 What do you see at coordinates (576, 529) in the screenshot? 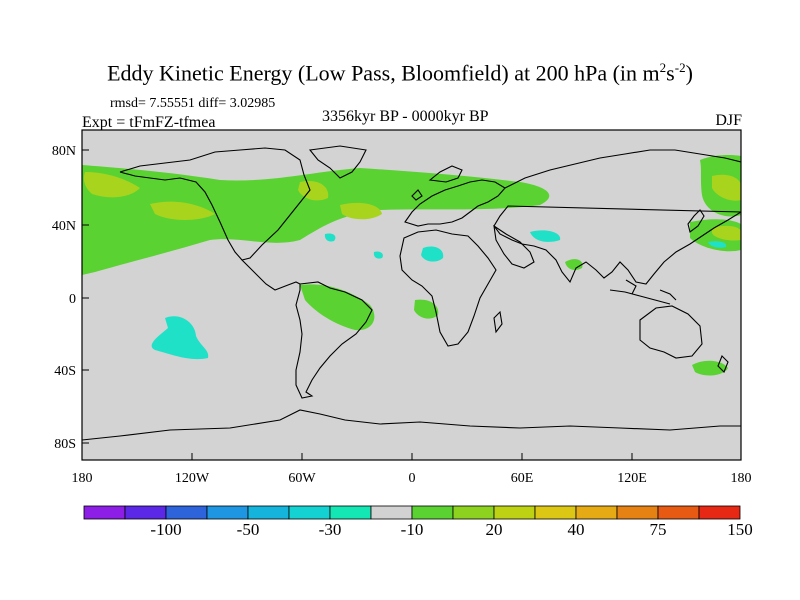
I see `colorbar-label-5: 40` at bounding box center [576, 529].